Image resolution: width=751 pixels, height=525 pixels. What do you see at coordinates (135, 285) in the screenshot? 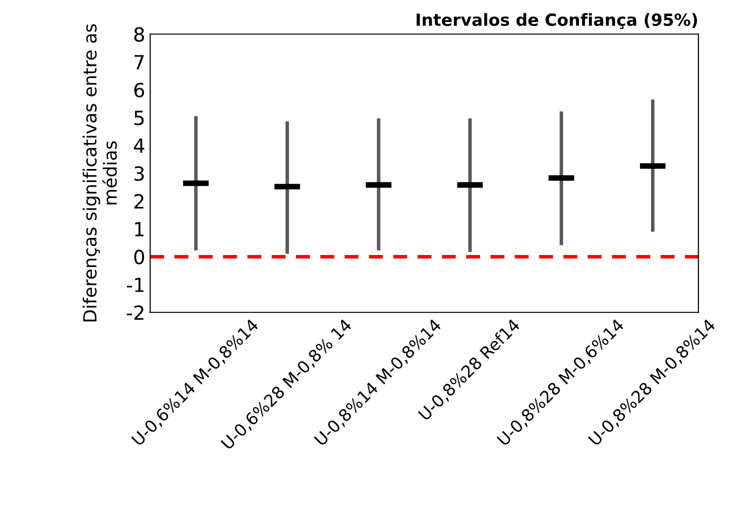
I see `y-tick-label: -1` at bounding box center [135, 285].